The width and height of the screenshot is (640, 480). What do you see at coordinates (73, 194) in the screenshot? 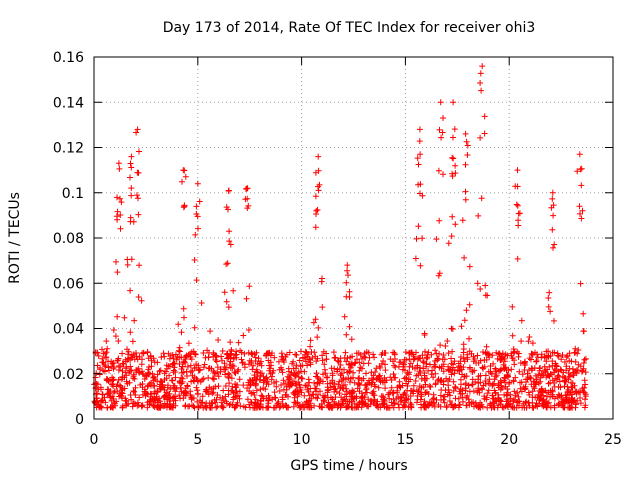
I see `y-tick-label: 0.1` at bounding box center [73, 194].